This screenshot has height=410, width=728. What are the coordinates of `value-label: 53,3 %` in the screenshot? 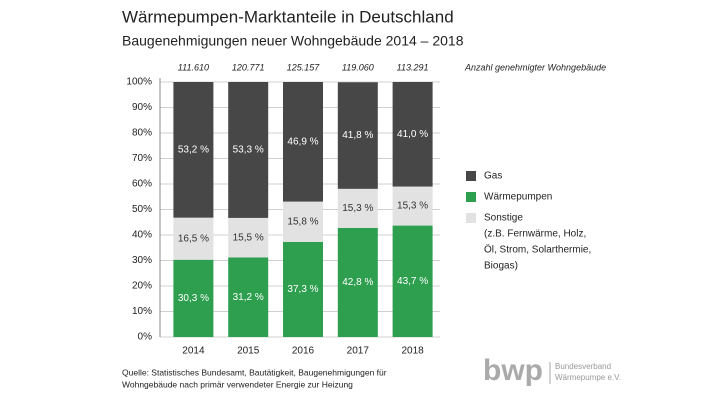 It's located at (248, 150).